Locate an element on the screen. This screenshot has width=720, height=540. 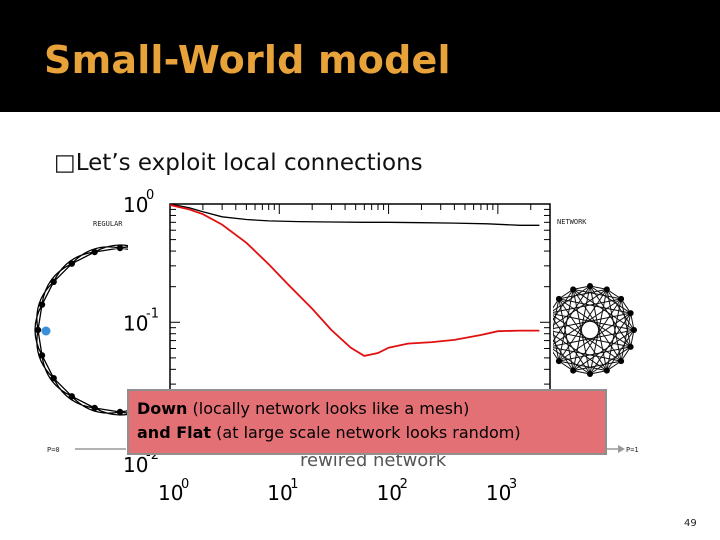
slide-title: Small-World model is located at coordinates (247, 60).